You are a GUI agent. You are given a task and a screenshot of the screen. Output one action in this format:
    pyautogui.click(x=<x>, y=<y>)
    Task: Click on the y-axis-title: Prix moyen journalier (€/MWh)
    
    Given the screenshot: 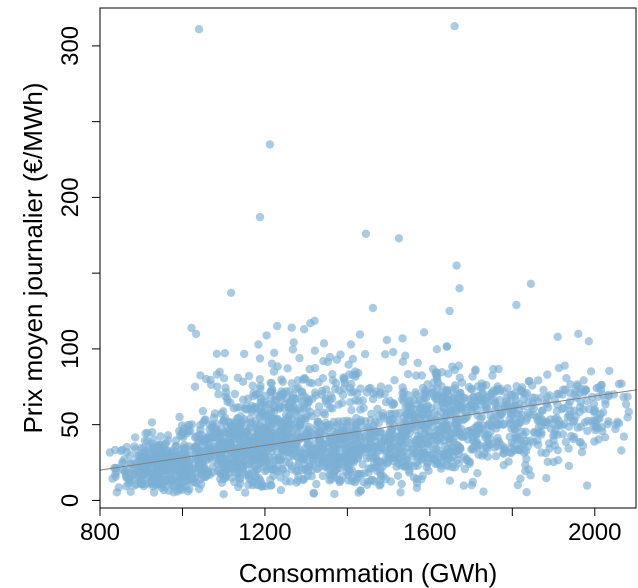 What is the action you would take?
    pyautogui.click(x=33, y=257)
    